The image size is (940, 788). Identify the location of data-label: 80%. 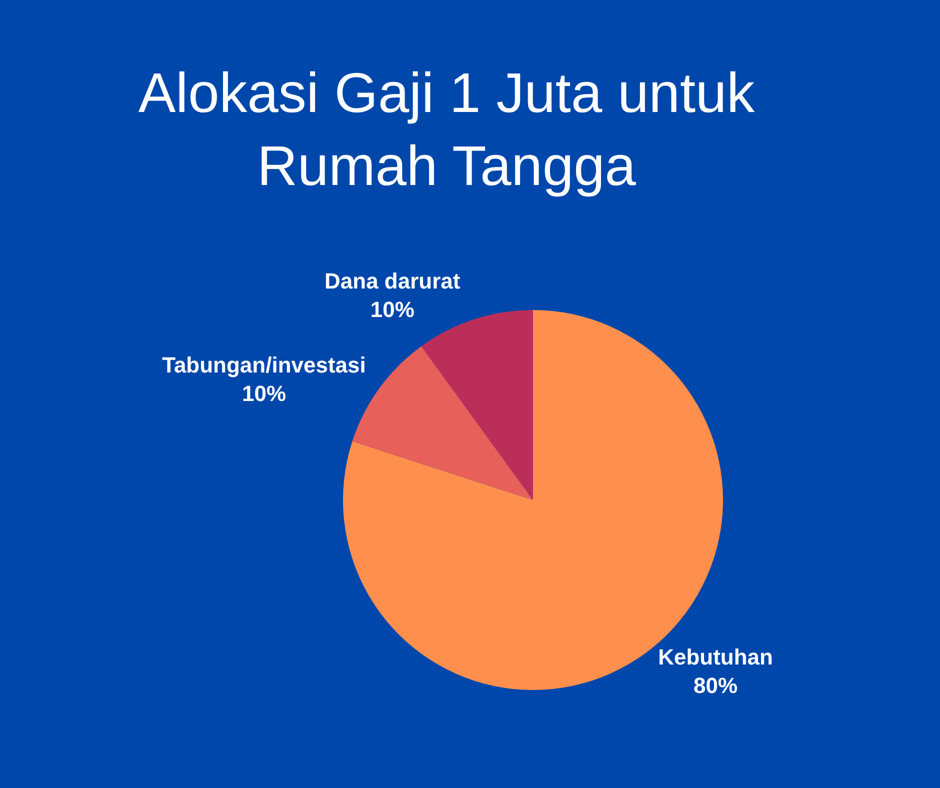
(716, 685).